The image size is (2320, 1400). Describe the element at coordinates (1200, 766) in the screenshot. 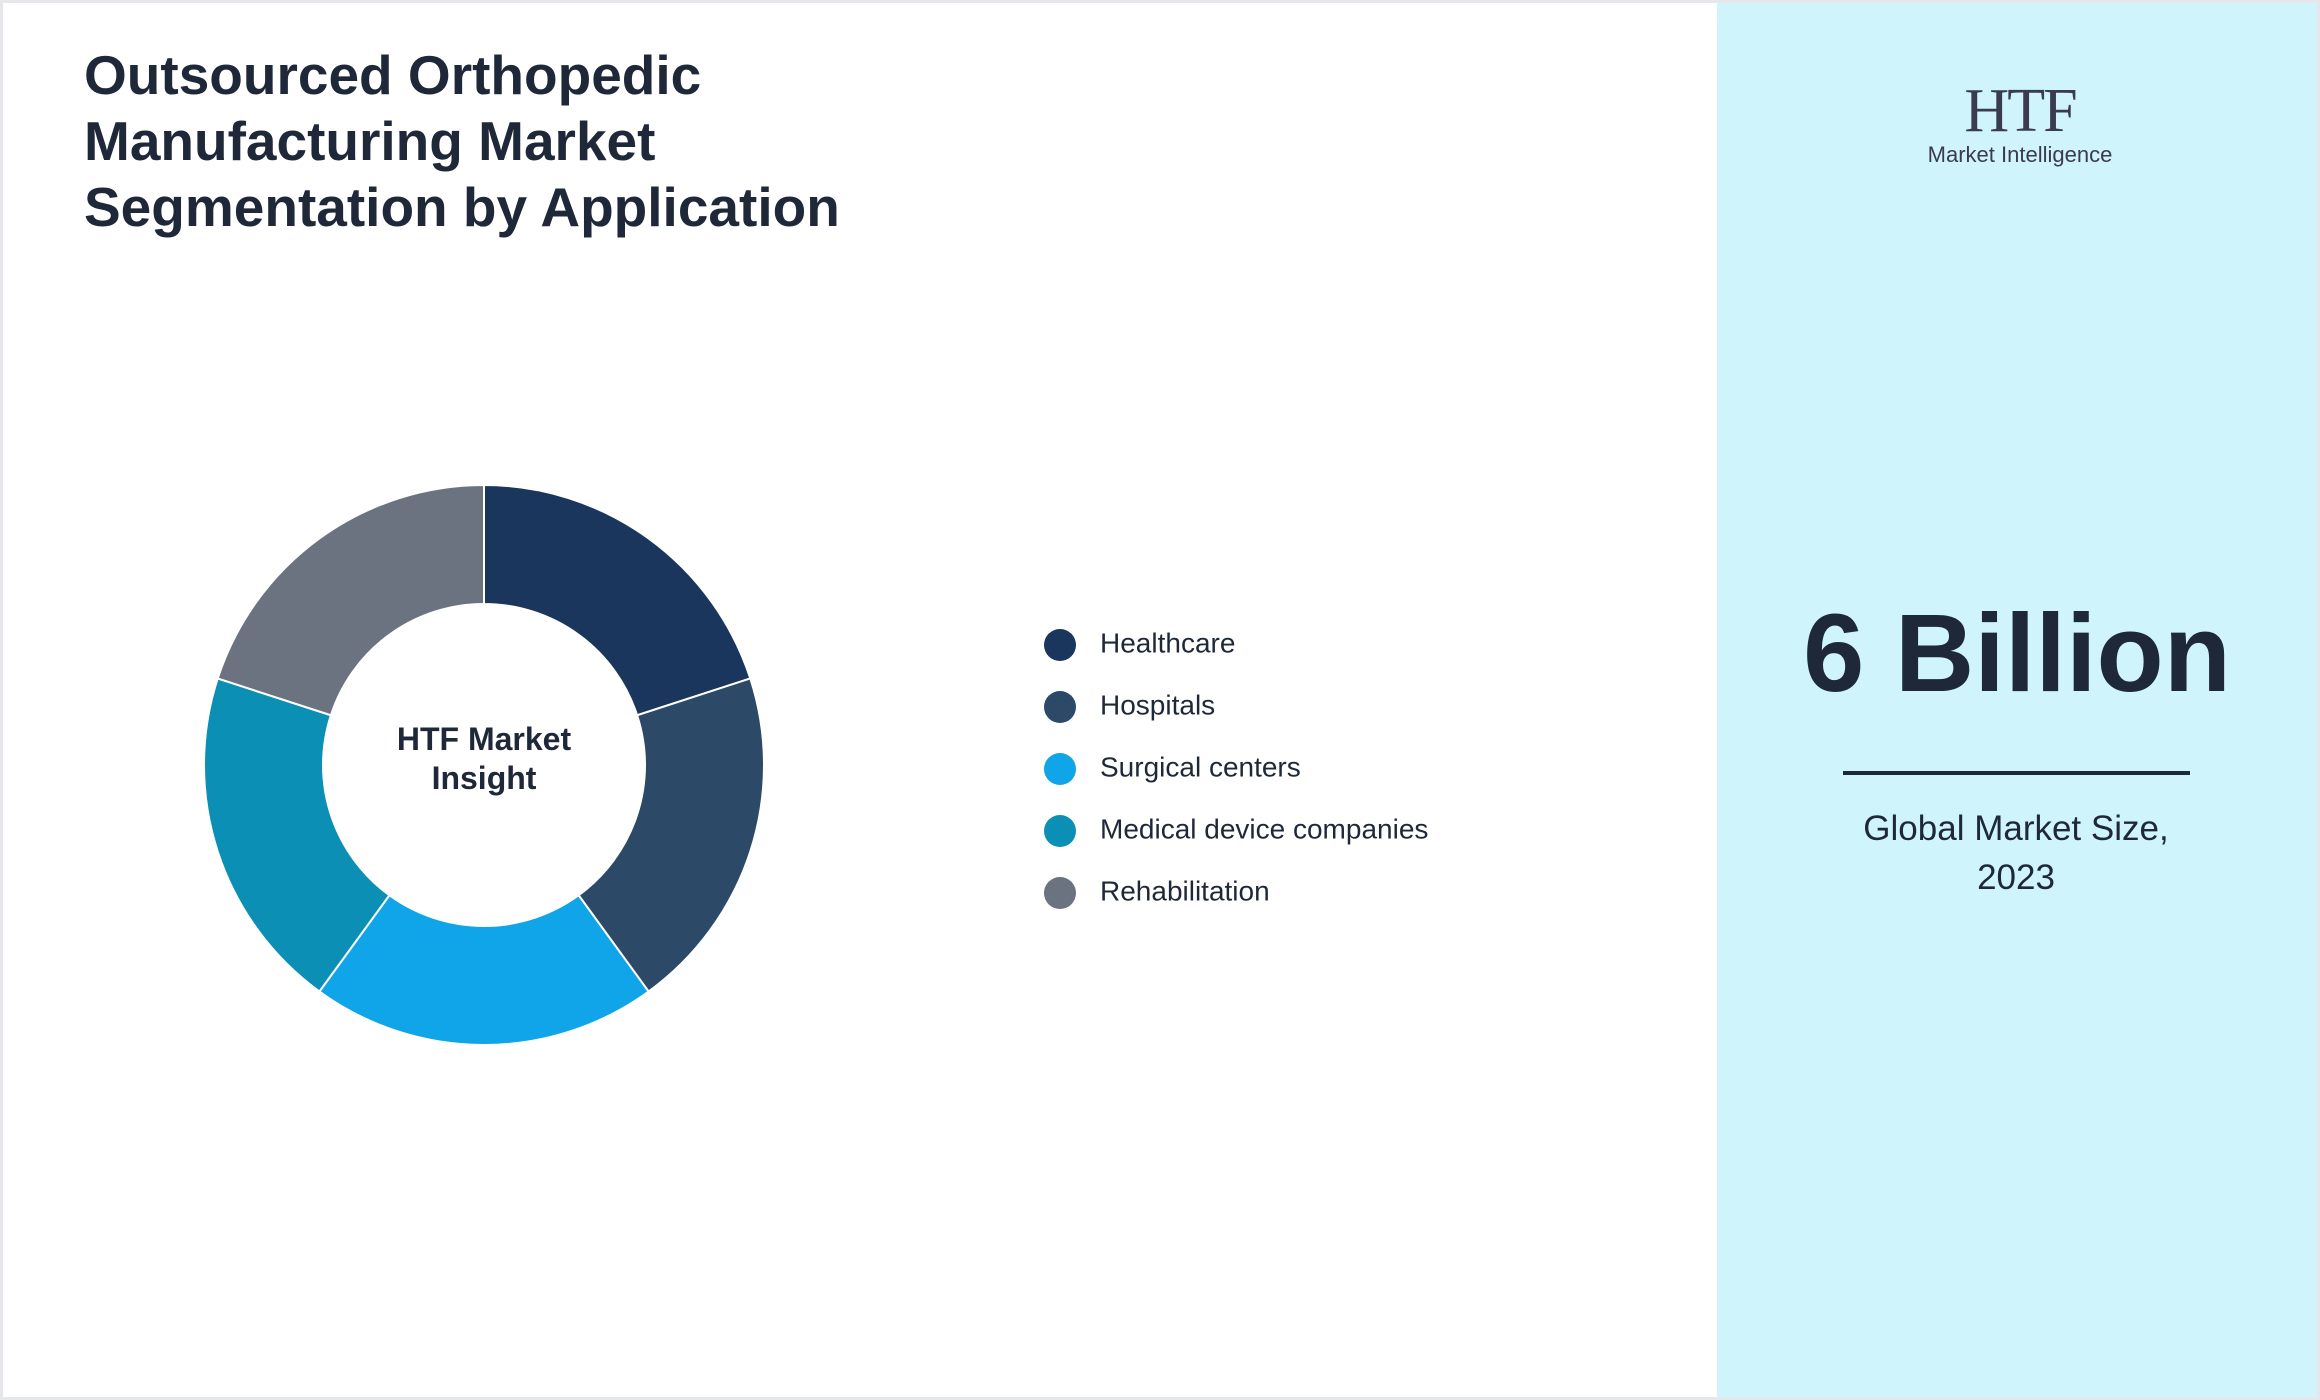

I see `legend-label: Surgical centers` at that location.